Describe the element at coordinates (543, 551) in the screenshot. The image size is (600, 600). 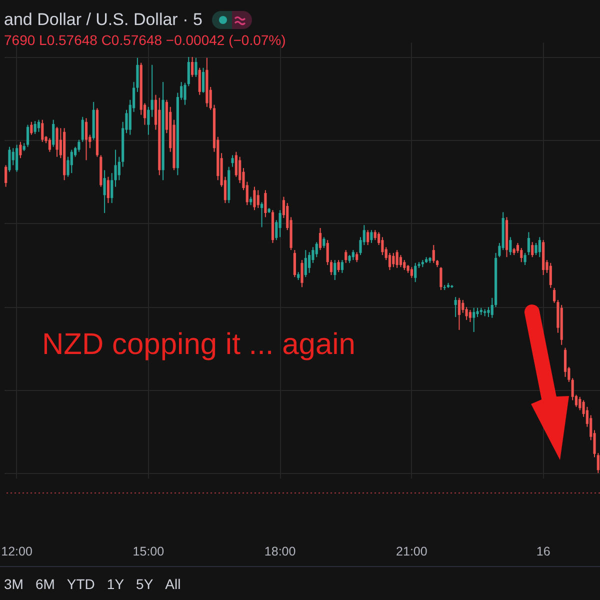
I see `x-tick-label: 16` at that location.